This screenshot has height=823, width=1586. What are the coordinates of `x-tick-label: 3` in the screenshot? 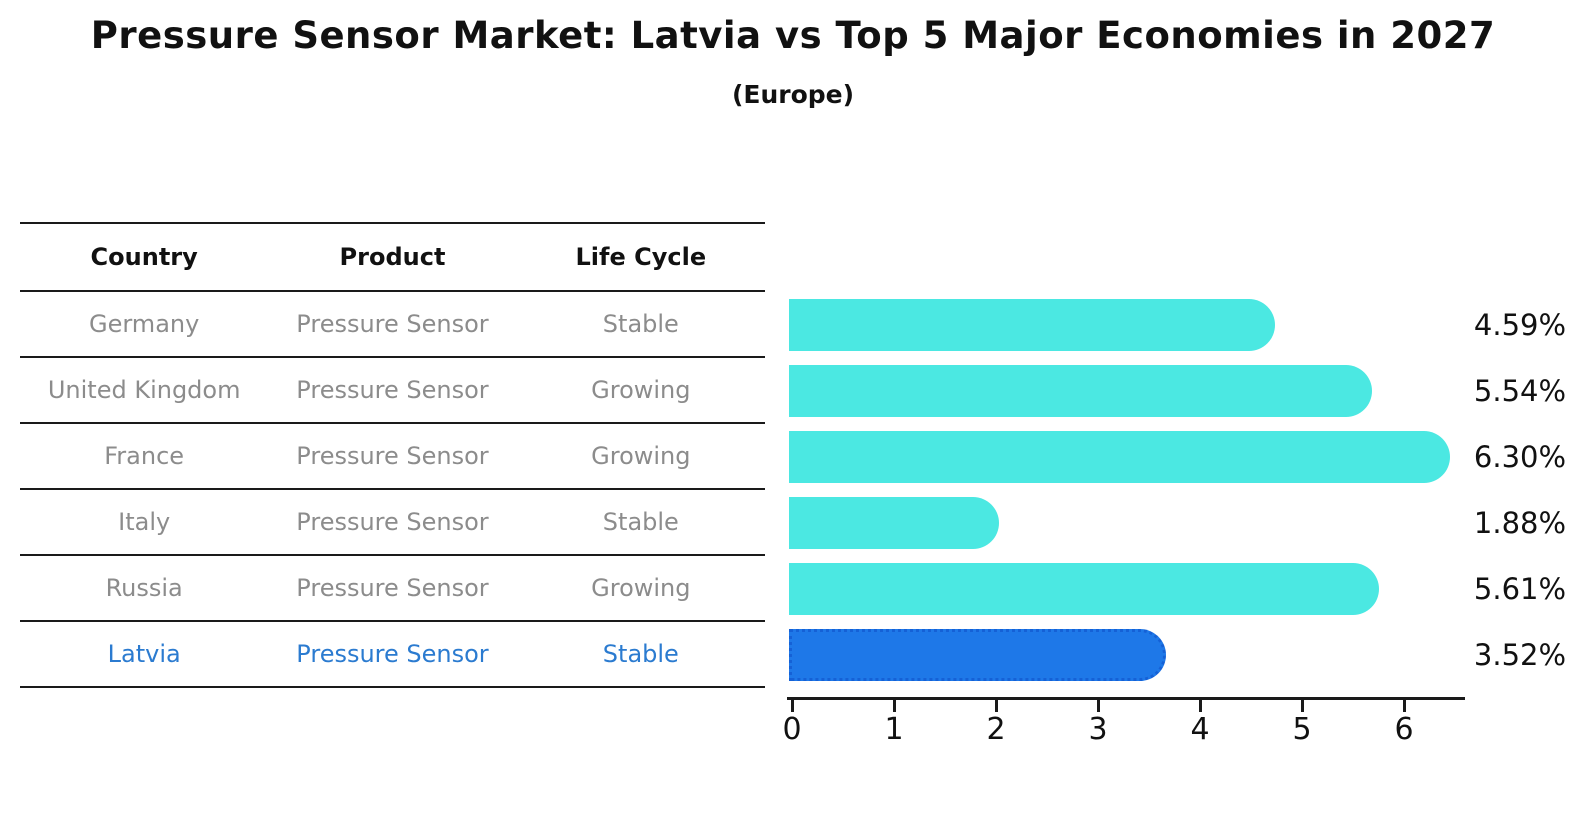 It's located at (1098, 729).